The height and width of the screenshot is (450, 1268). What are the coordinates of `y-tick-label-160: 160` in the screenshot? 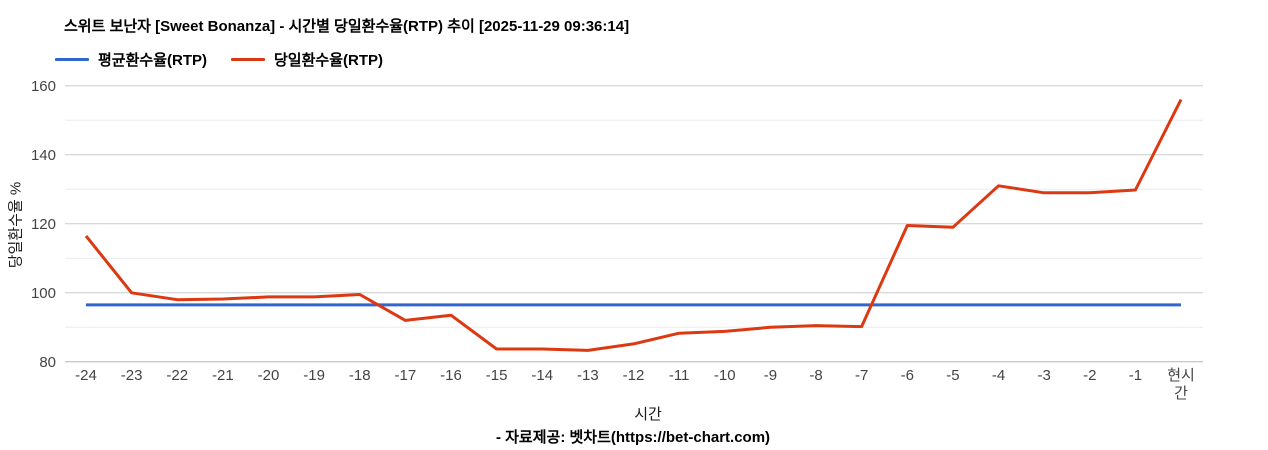 It's located at (43, 86).